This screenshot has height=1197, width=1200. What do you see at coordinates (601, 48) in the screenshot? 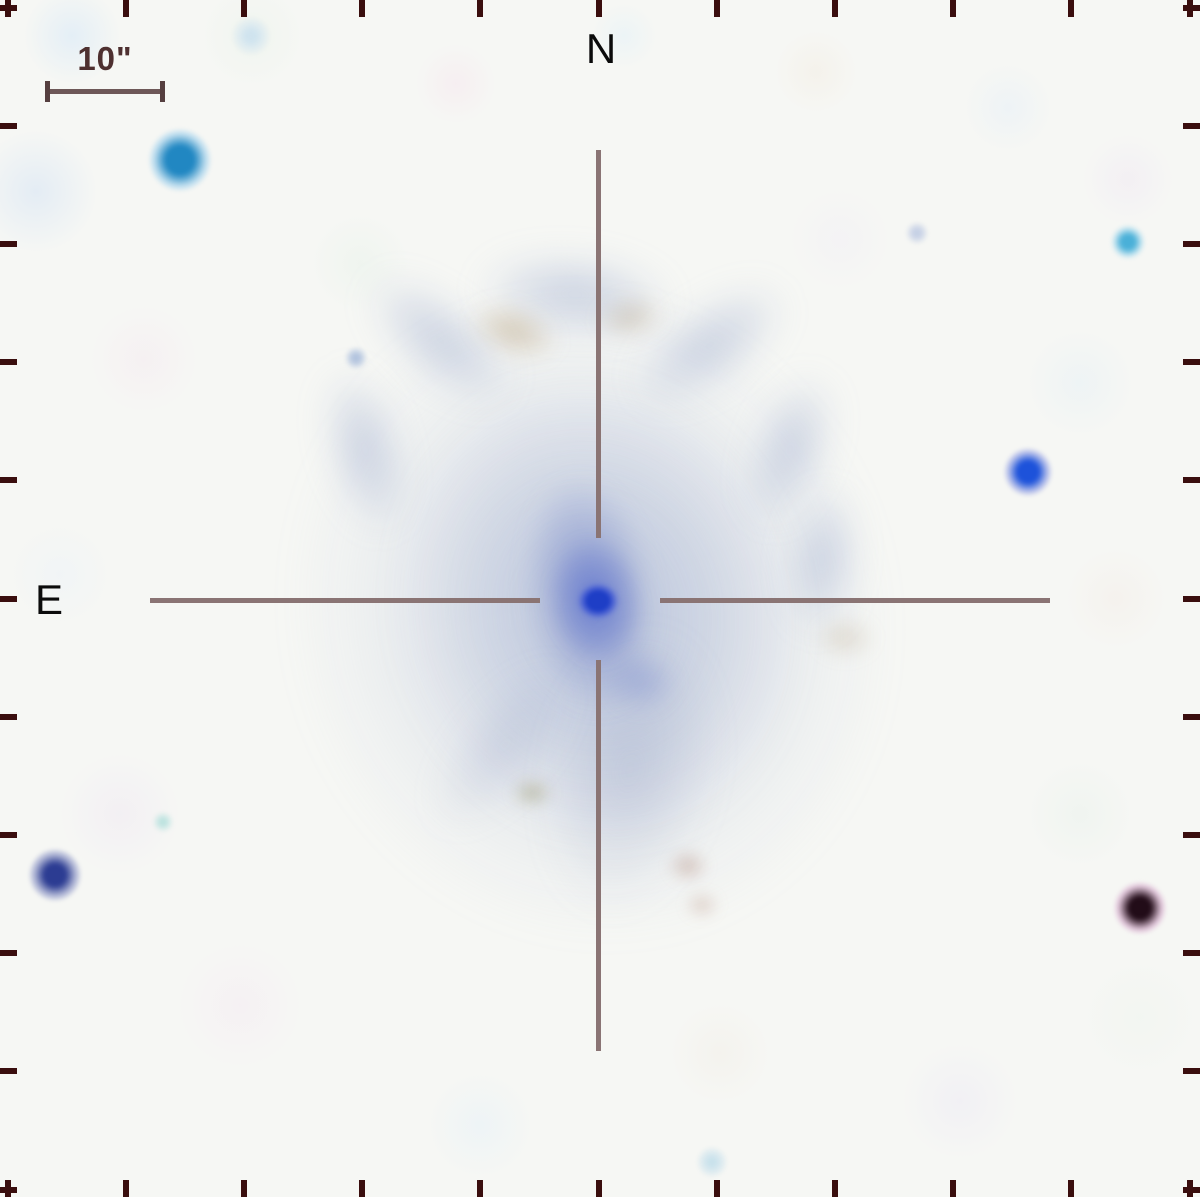
I see `north-label: N` at bounding box center [601, 48].